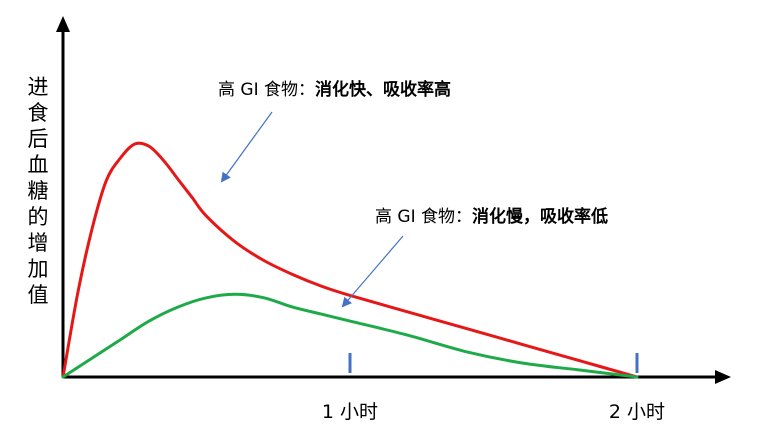 Image resolution: width=772 pixels, height=439 pixels. I want to click on annotation-arrows, so click(312, 209).